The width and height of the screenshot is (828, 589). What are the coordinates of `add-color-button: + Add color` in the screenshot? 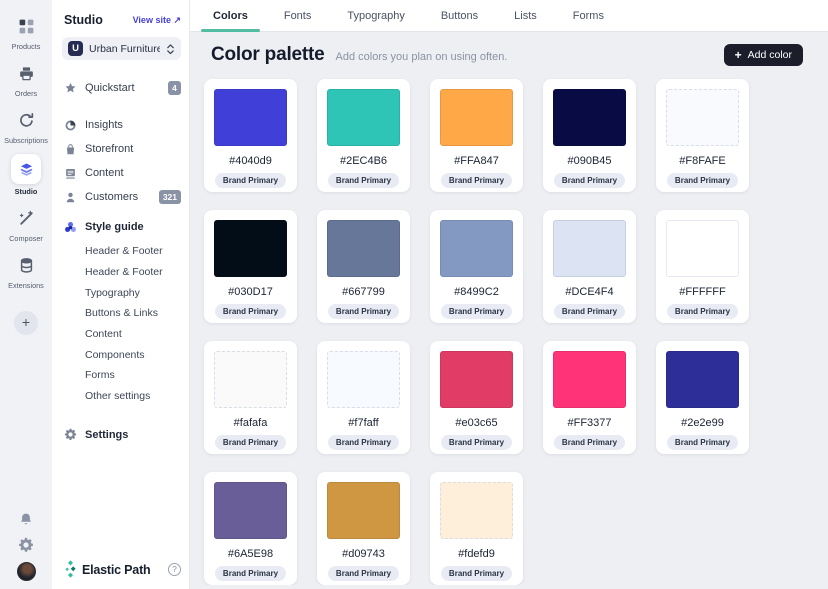 It's located at (763, 55).